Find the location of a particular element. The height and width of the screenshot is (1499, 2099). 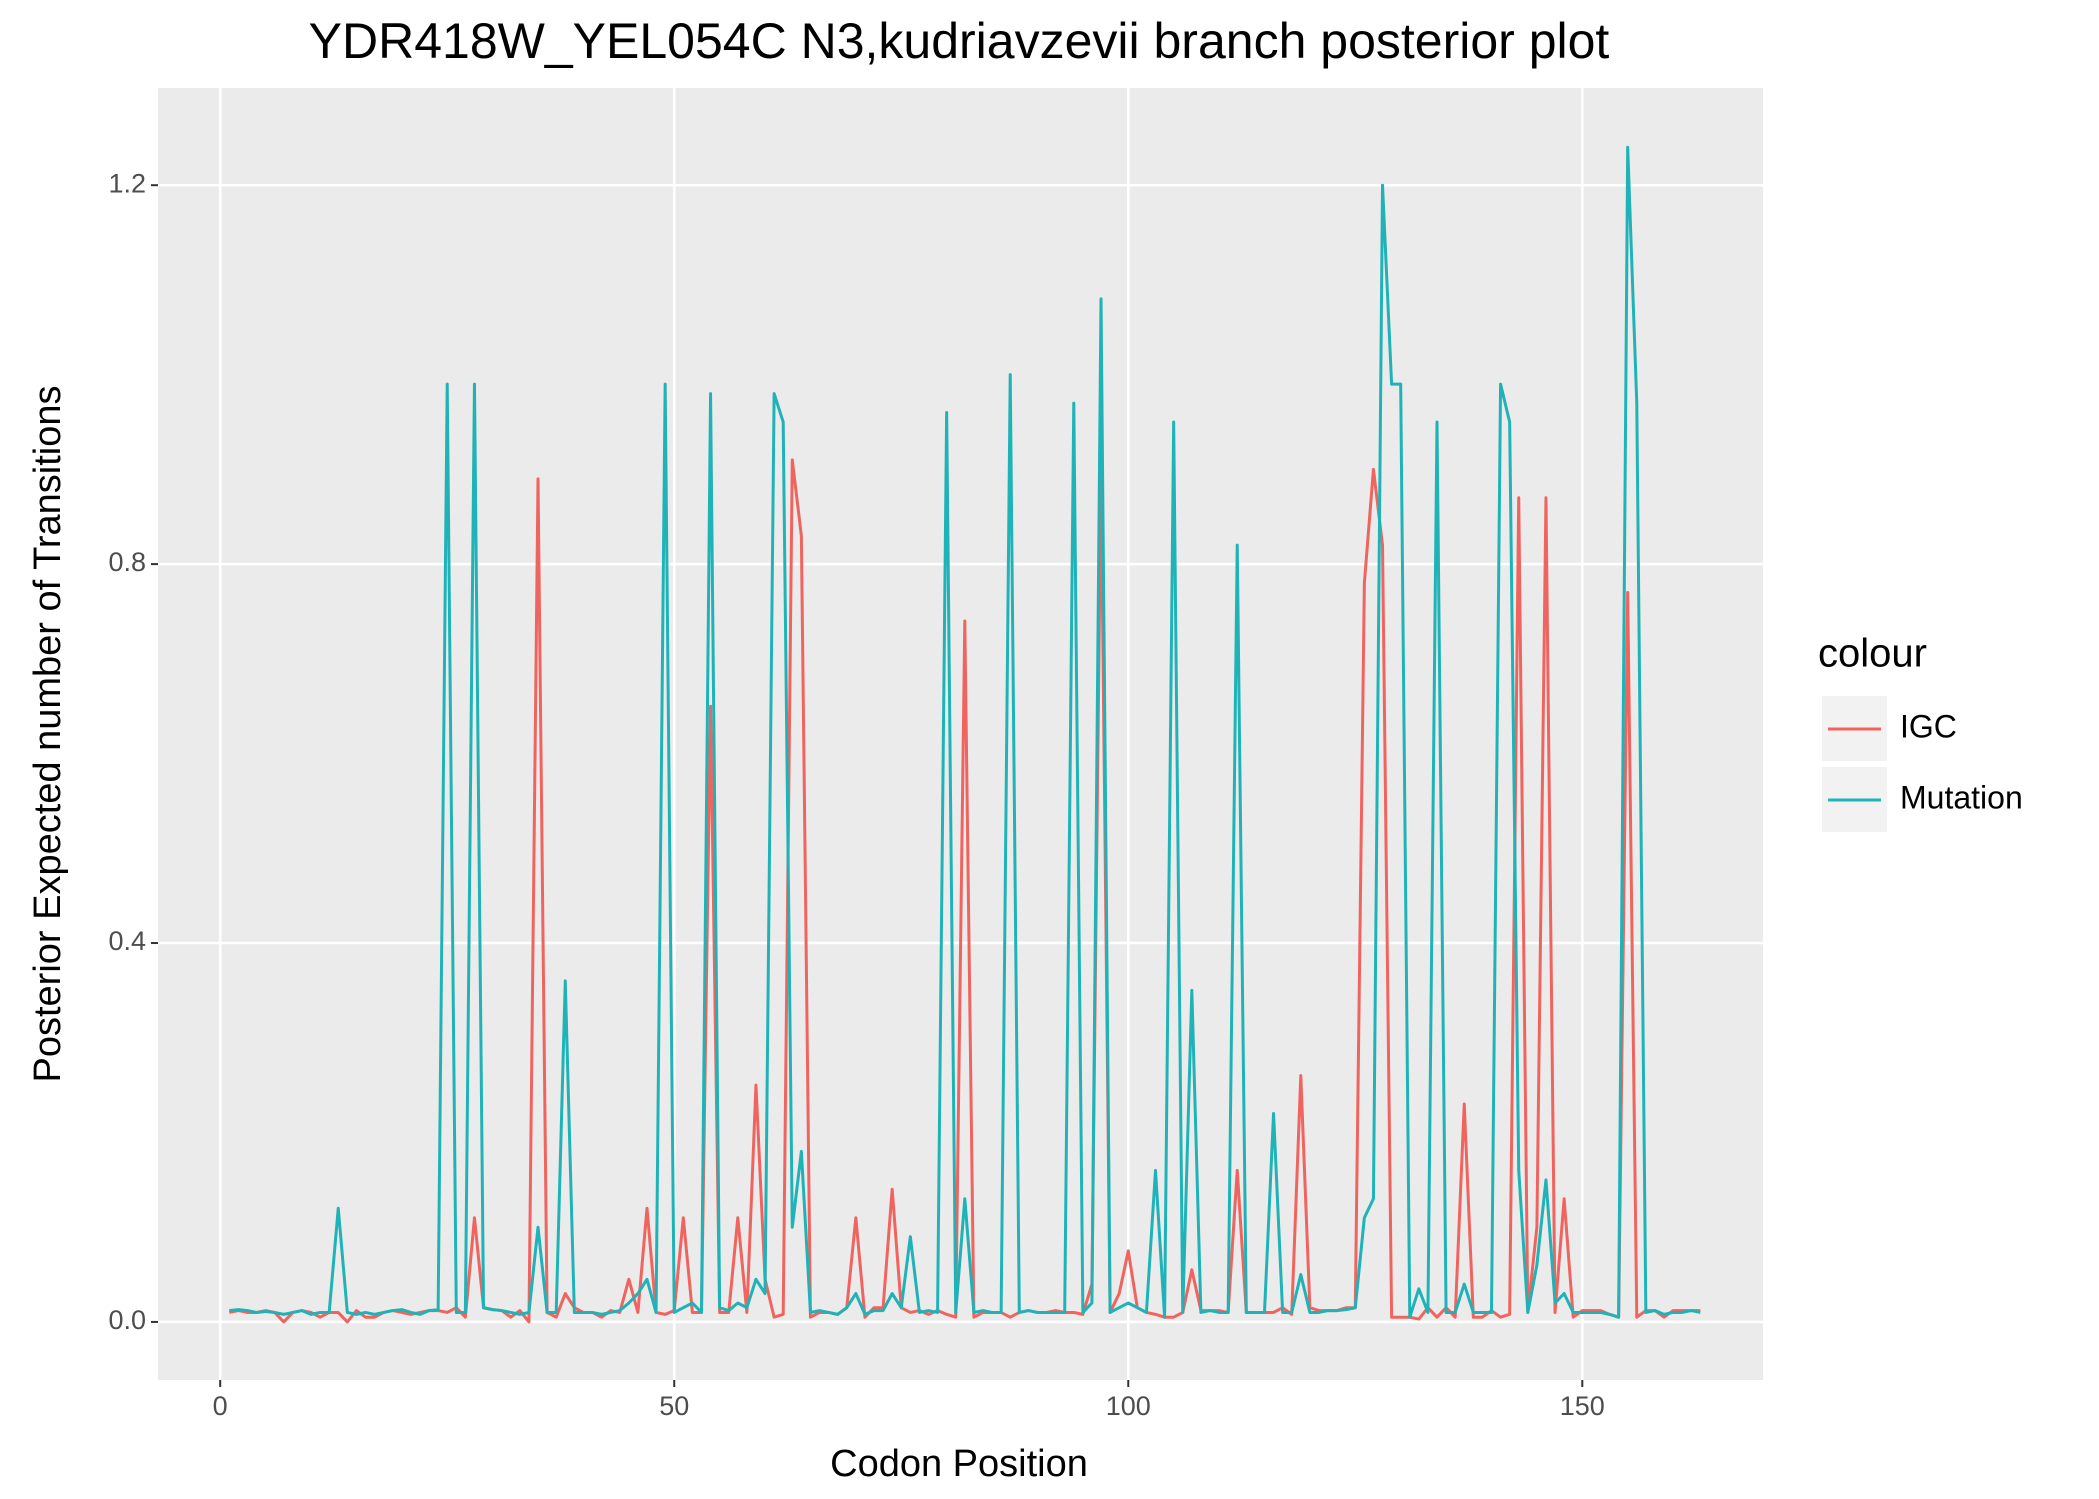

x-tick-label: 100 is located at coordinates (1128, 1406).